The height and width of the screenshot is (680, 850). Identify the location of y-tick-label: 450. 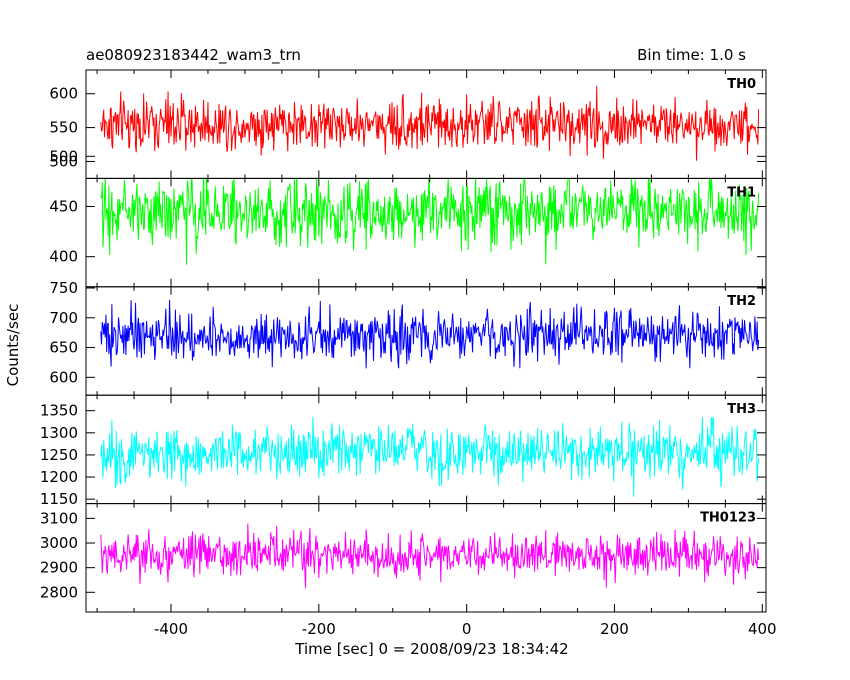
(63, 207).